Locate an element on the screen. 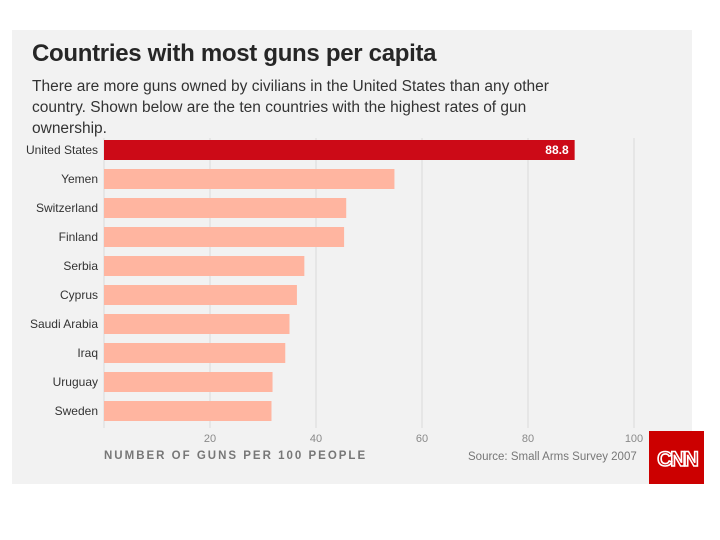 The image size is (720, 540). category-label-sweden: Sweden is located at coordinates (76, 411).